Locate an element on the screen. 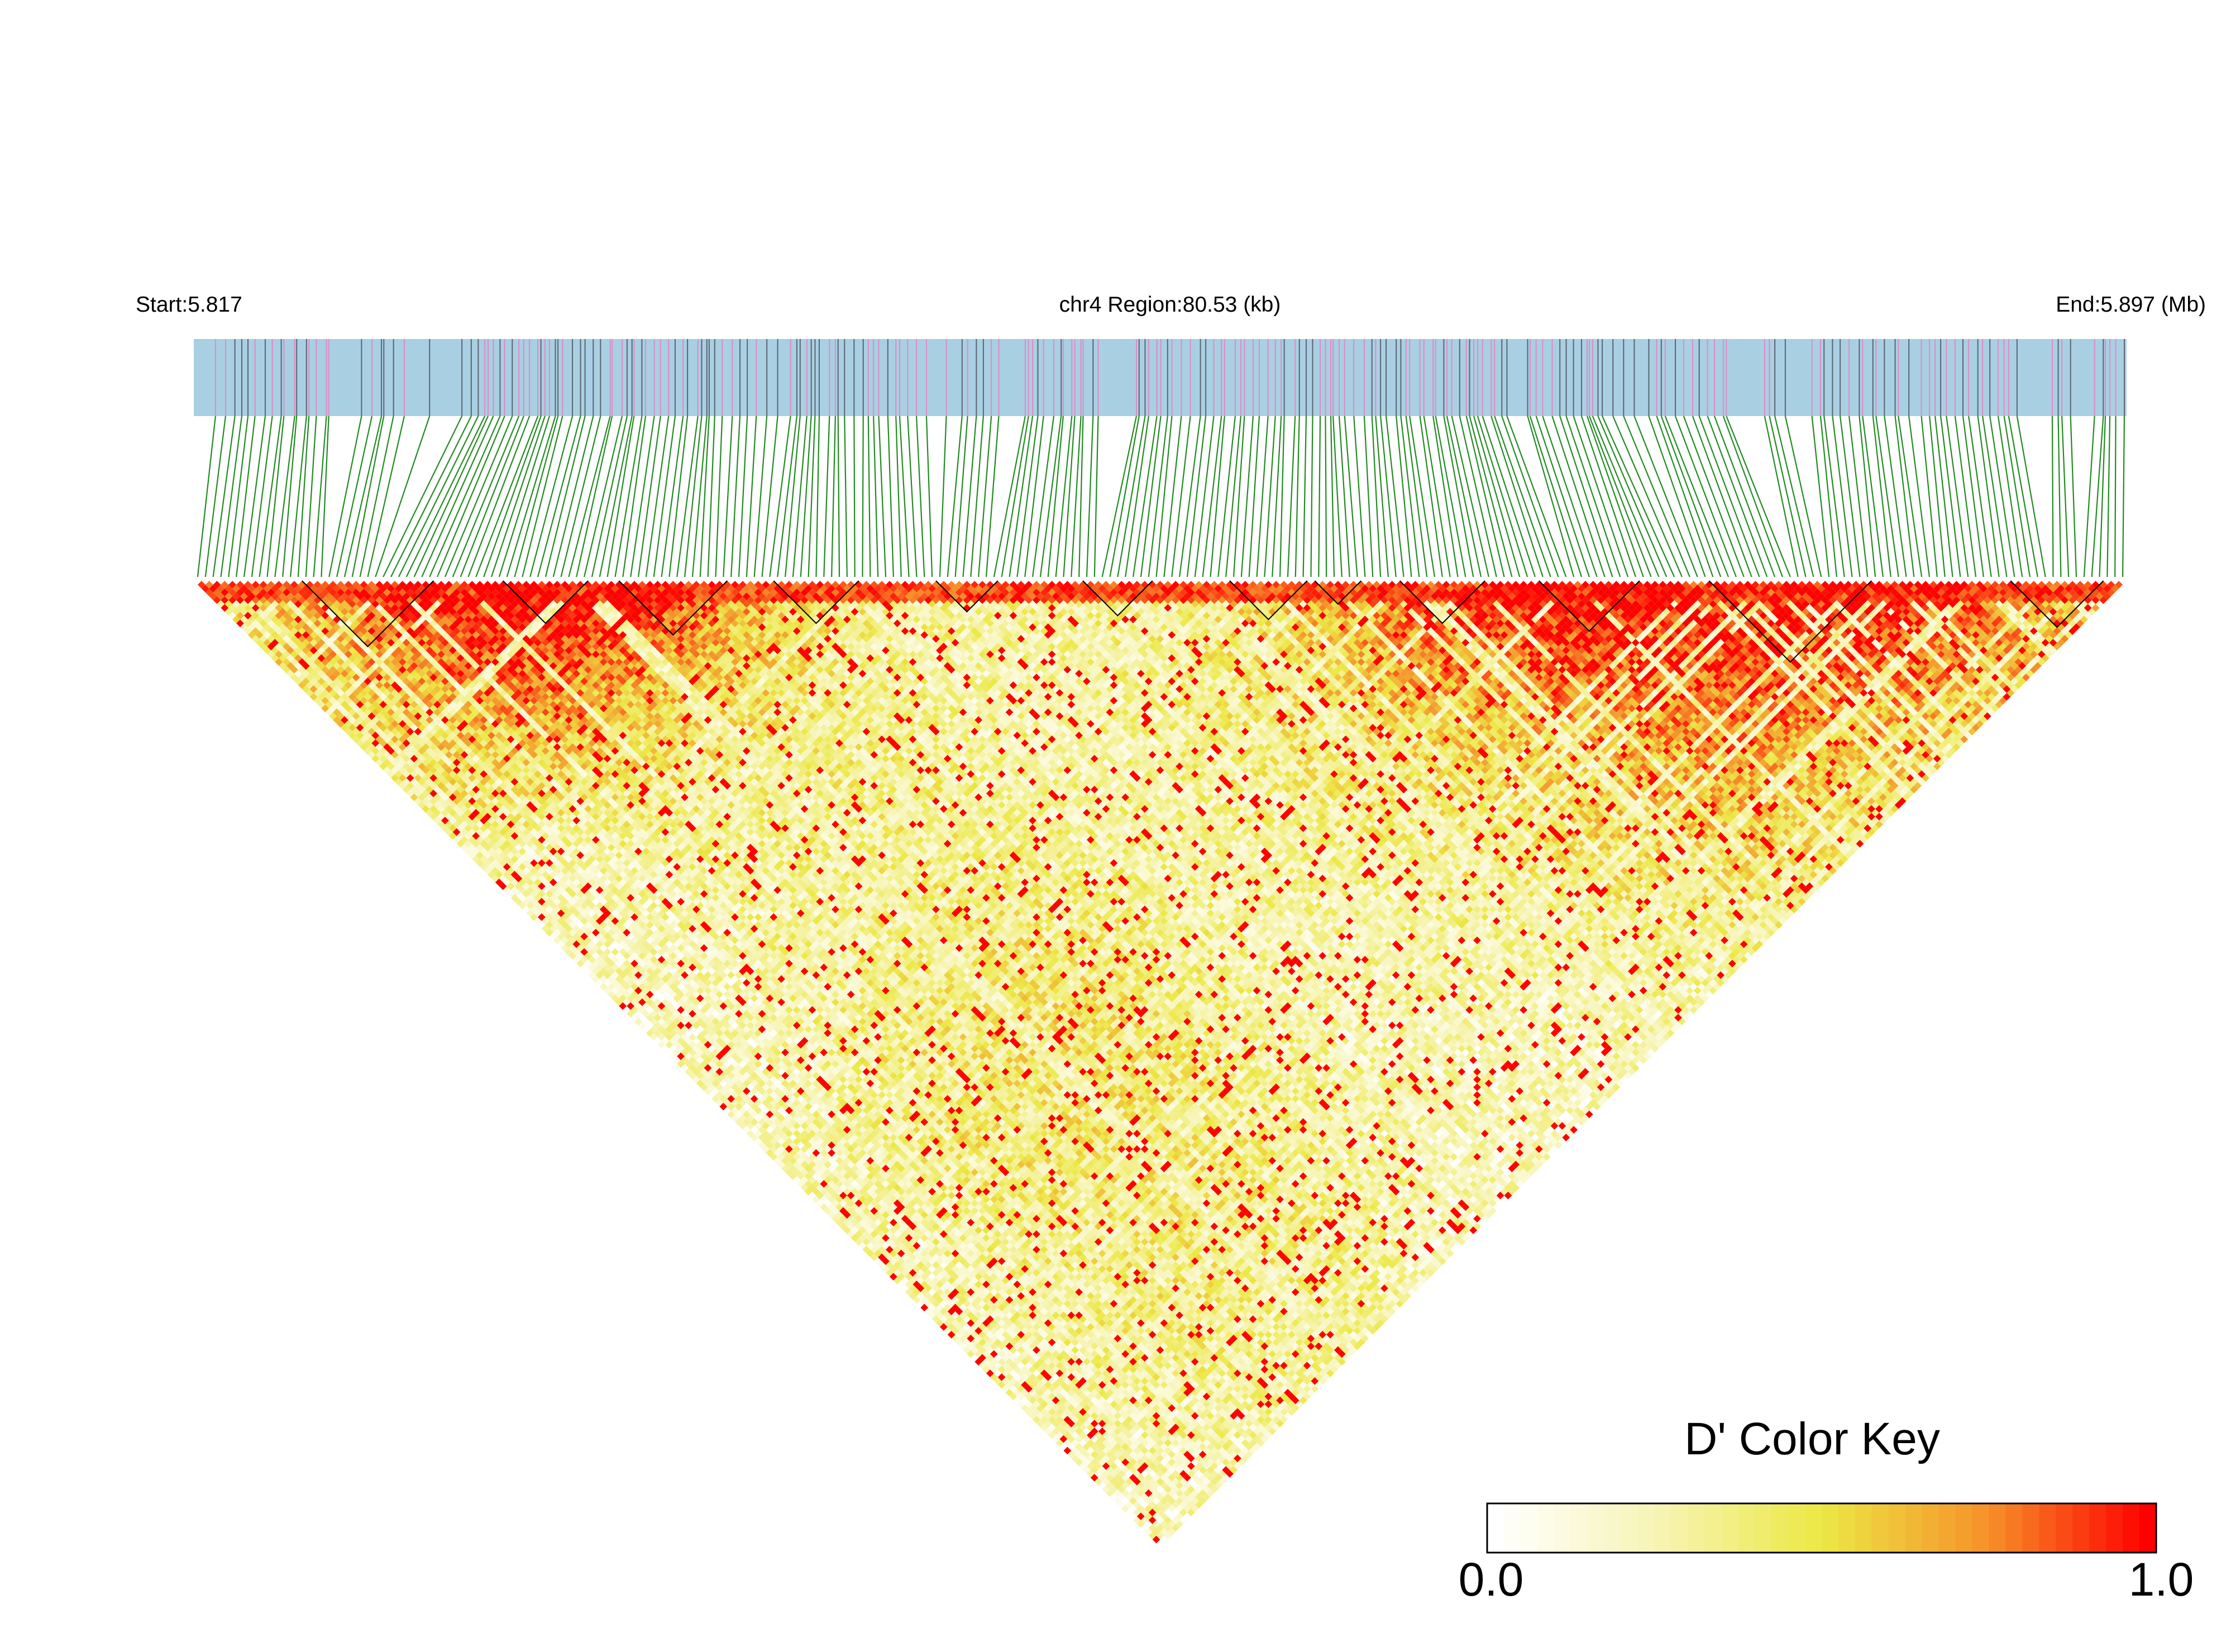 The width and height of the screenshot is (2231, 1652). gene-track-background is located at coordinates (1160, 377).